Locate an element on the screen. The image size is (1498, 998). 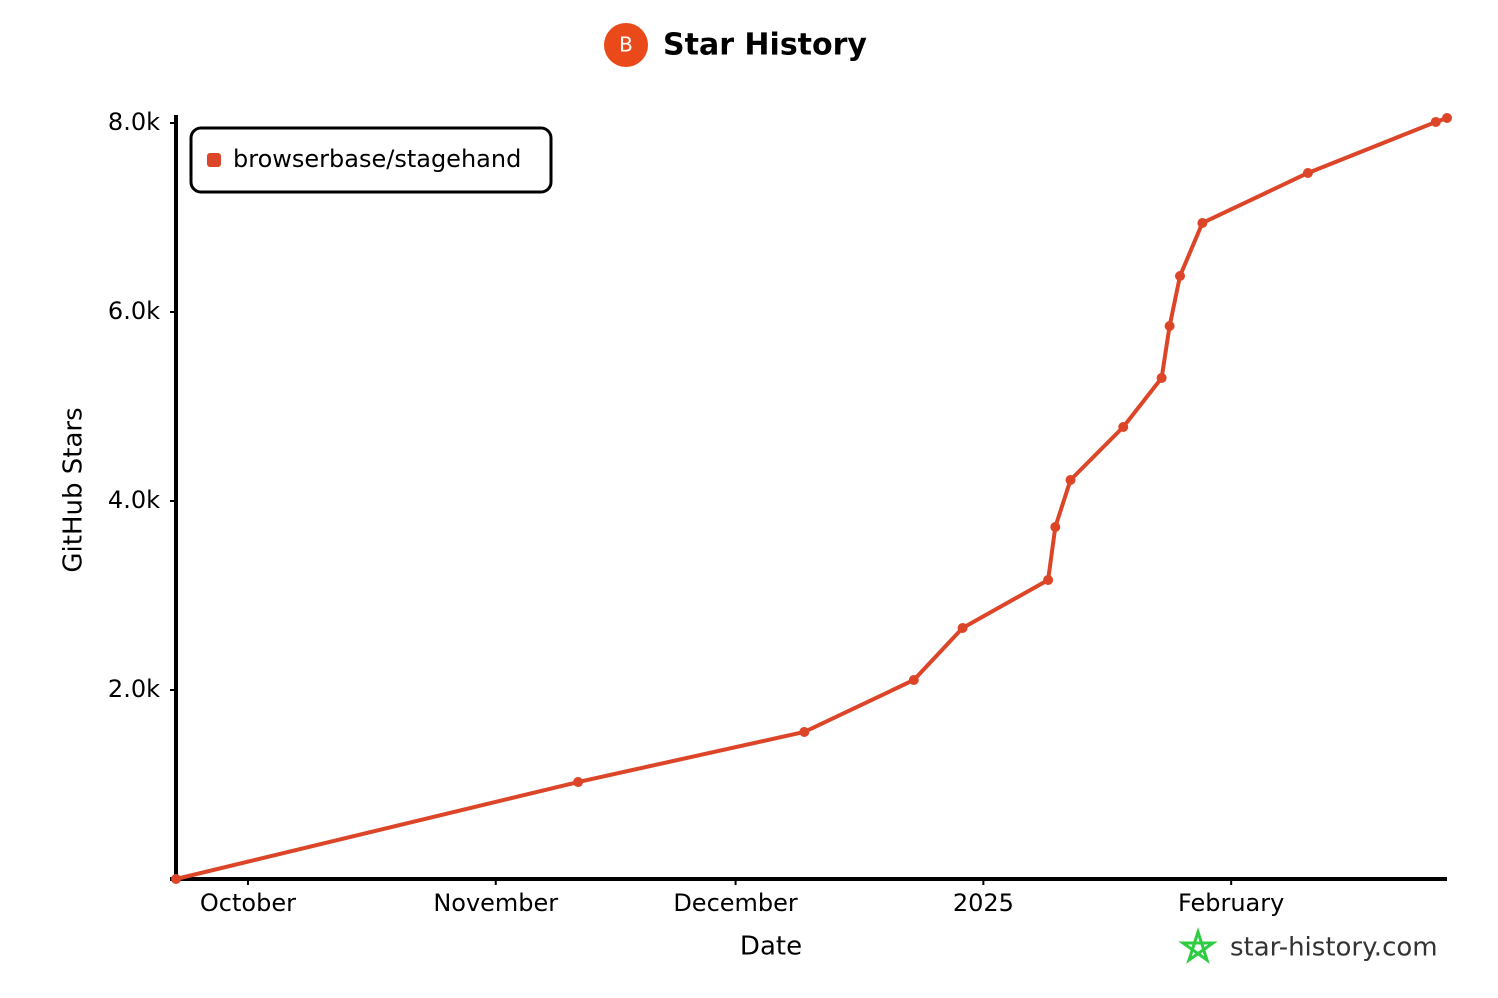
y-axis-label: GitHub Stars is located at coordinates (74, 489).